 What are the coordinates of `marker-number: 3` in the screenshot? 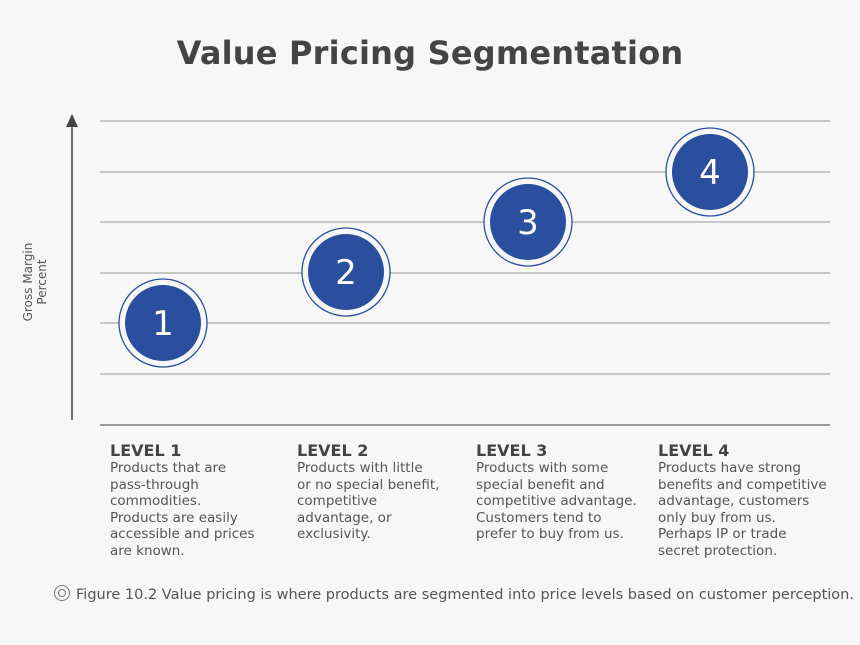 It's located at (528, 223).